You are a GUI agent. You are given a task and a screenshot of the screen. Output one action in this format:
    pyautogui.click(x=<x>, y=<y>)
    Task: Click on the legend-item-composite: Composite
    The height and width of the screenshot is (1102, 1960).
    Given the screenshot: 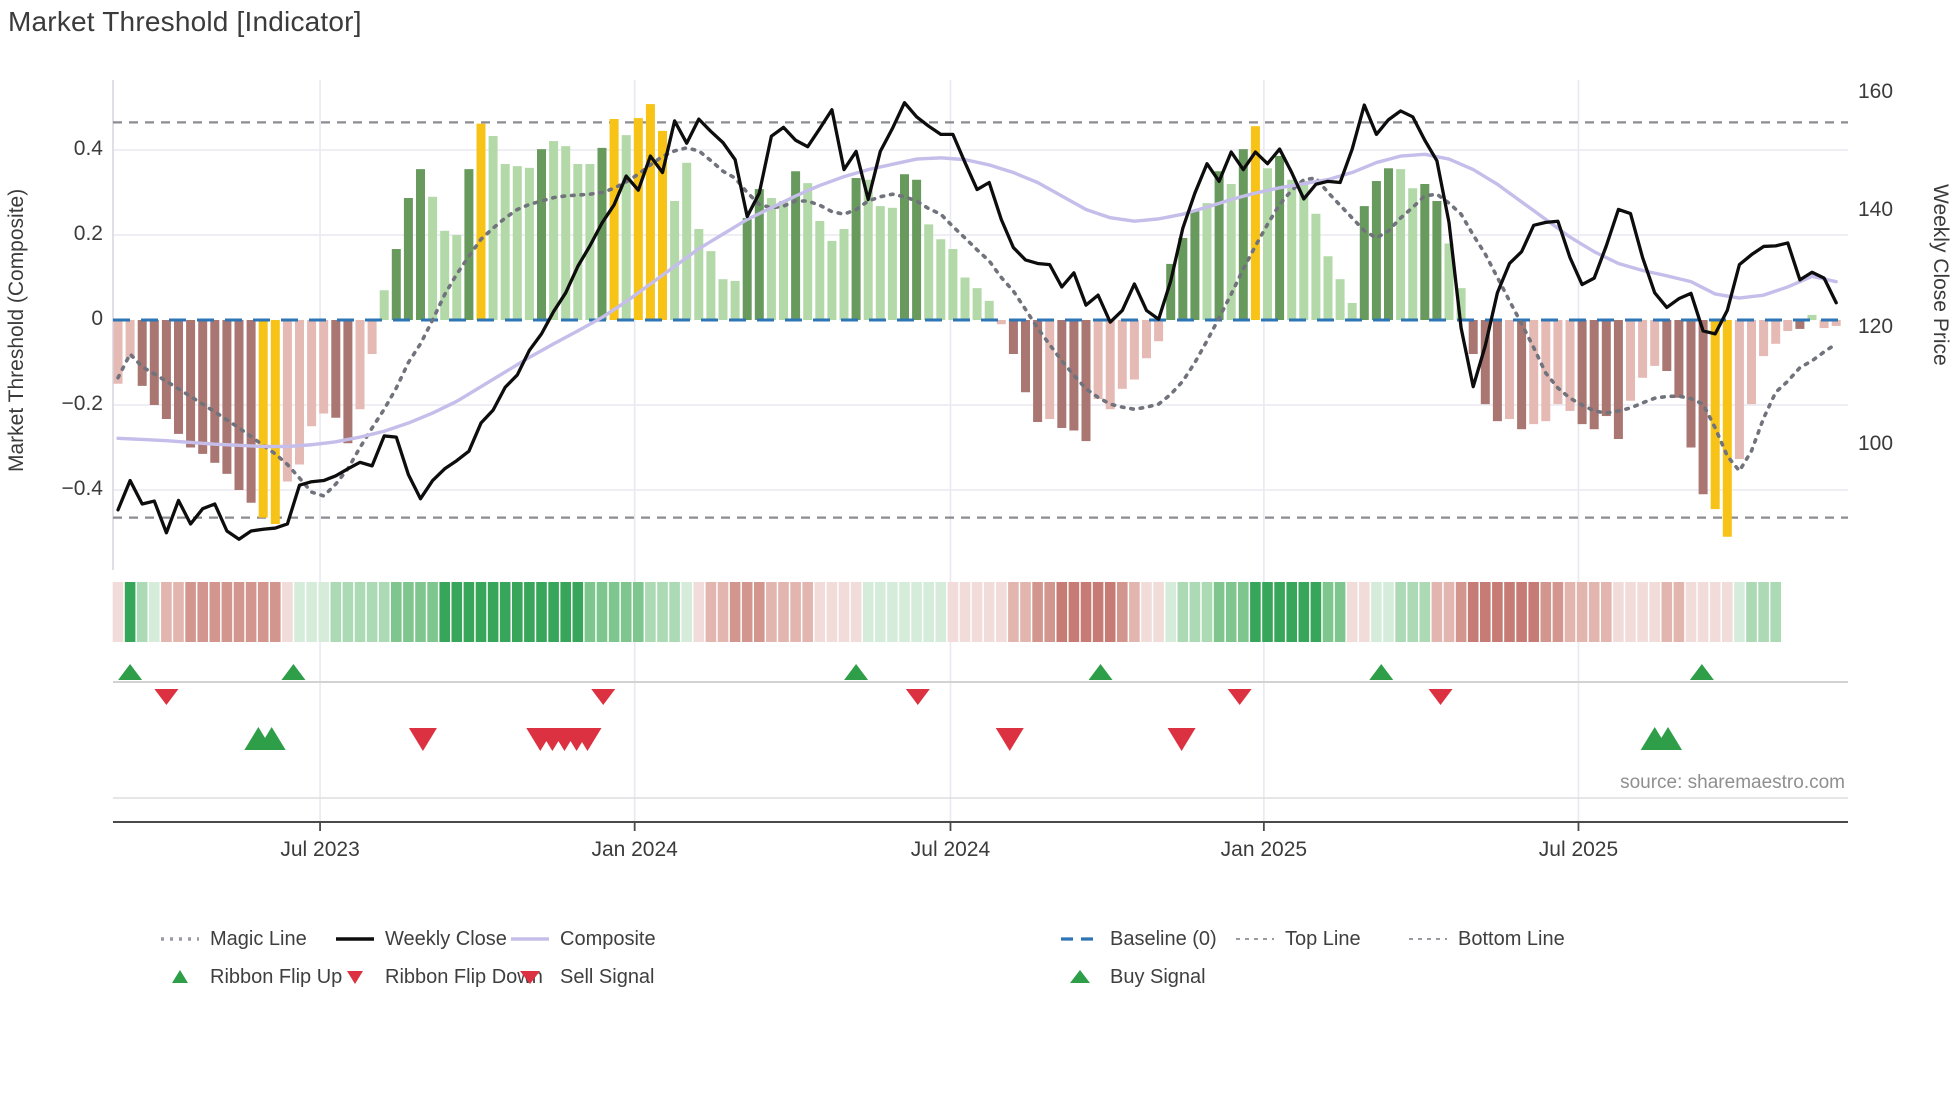 What is the action you would take?
    pyautogui.click(x=583, y=939)
    